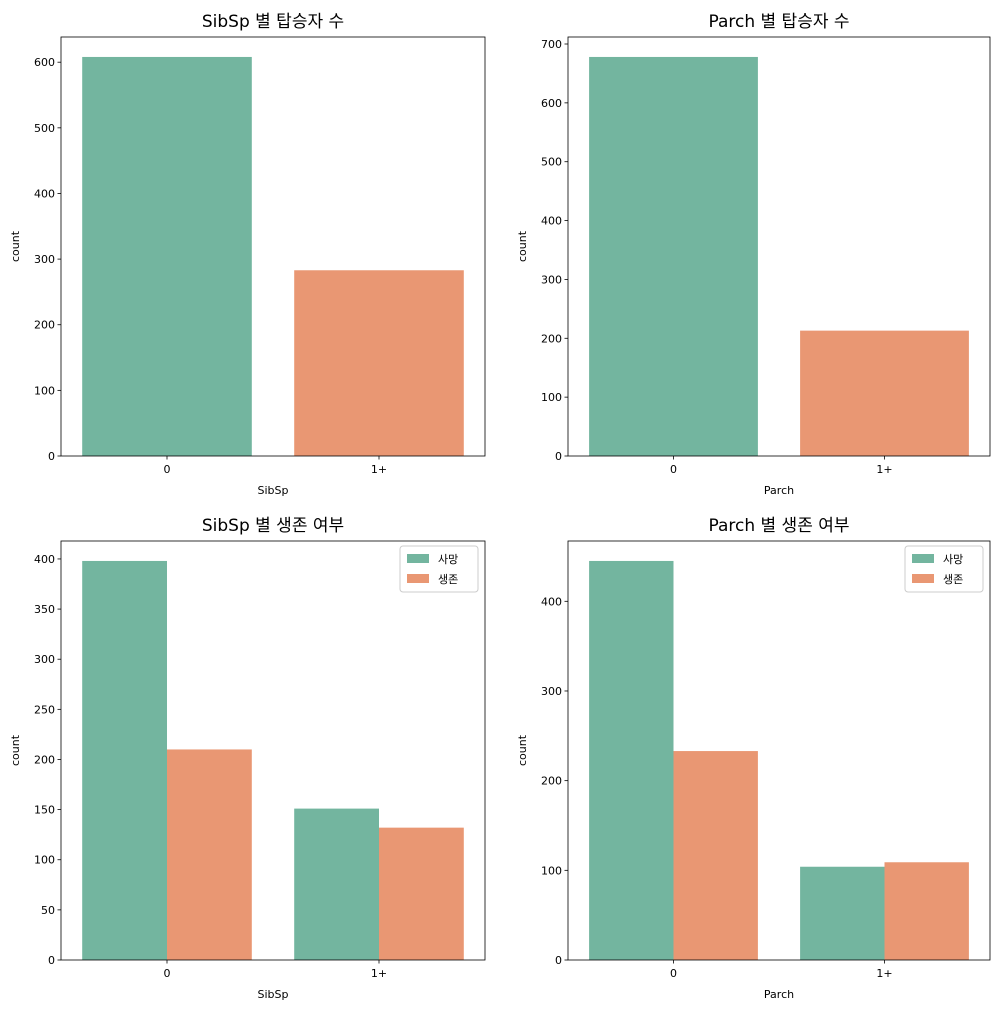  I want to click on y-tick-label: 700, so click(551, 44).